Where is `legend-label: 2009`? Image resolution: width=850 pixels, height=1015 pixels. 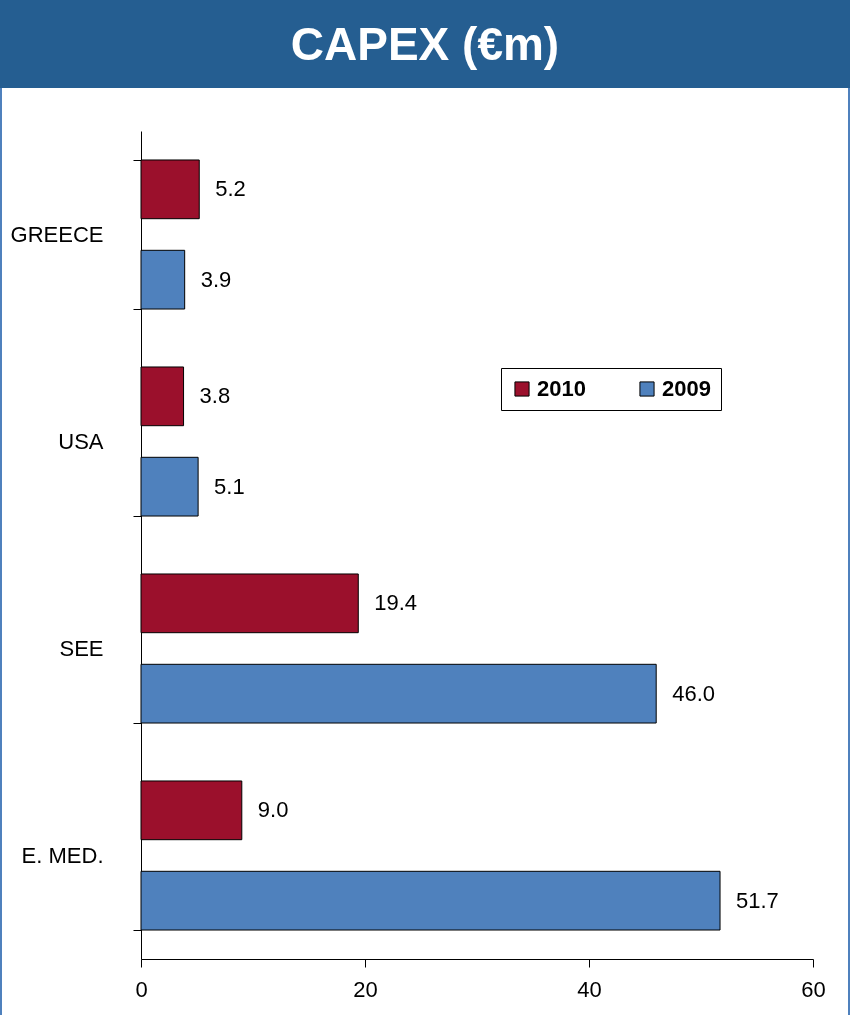
legend-label: 2009 is located at coordinates (686, 388).